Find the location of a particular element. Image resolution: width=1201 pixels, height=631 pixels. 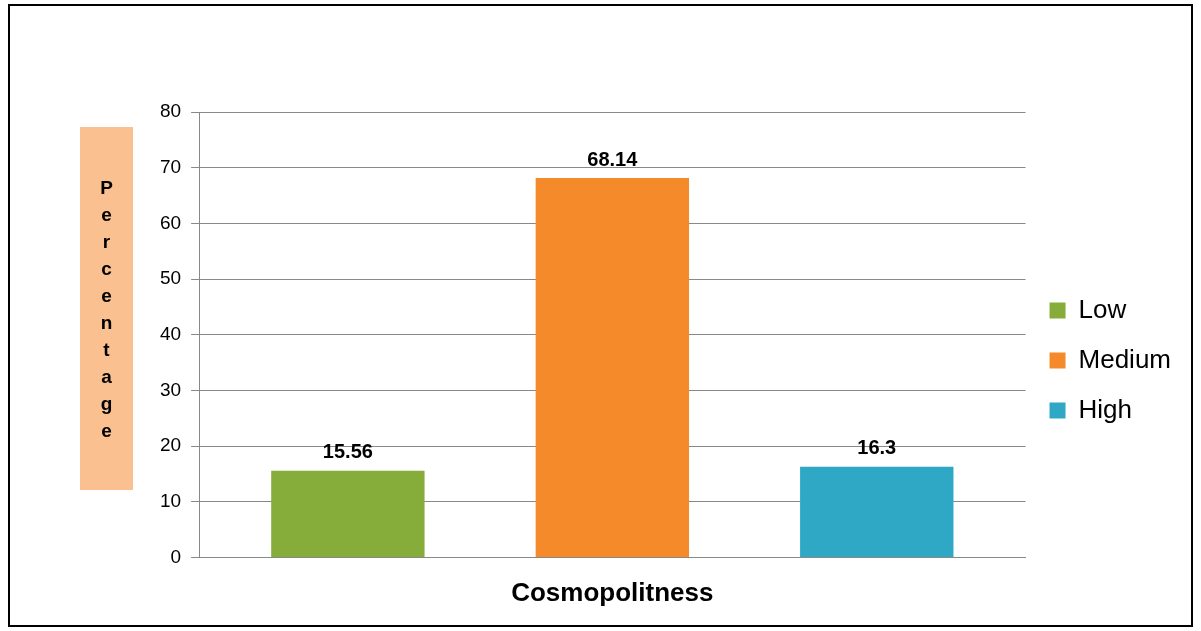

legend-label: High is located at coordinates (1105, 408).